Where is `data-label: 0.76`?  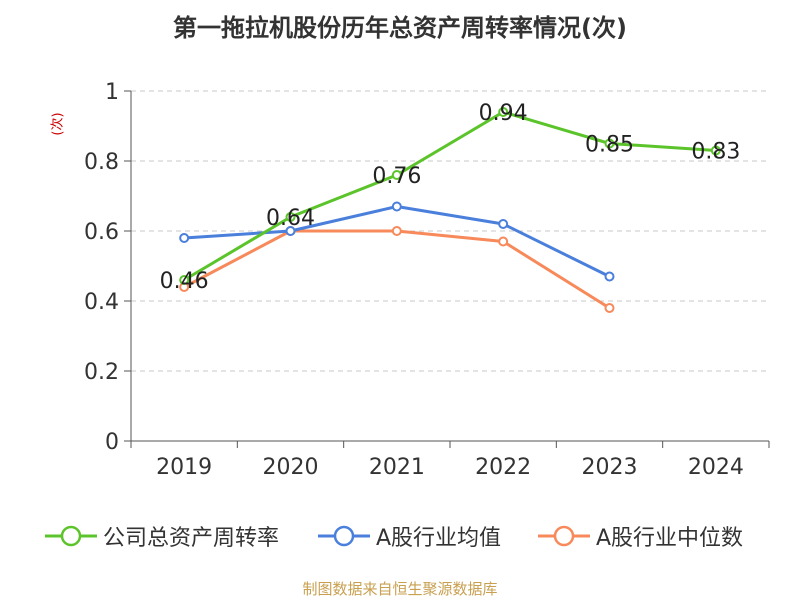
data-label: 0.76 is located at coordinates (396, 176).